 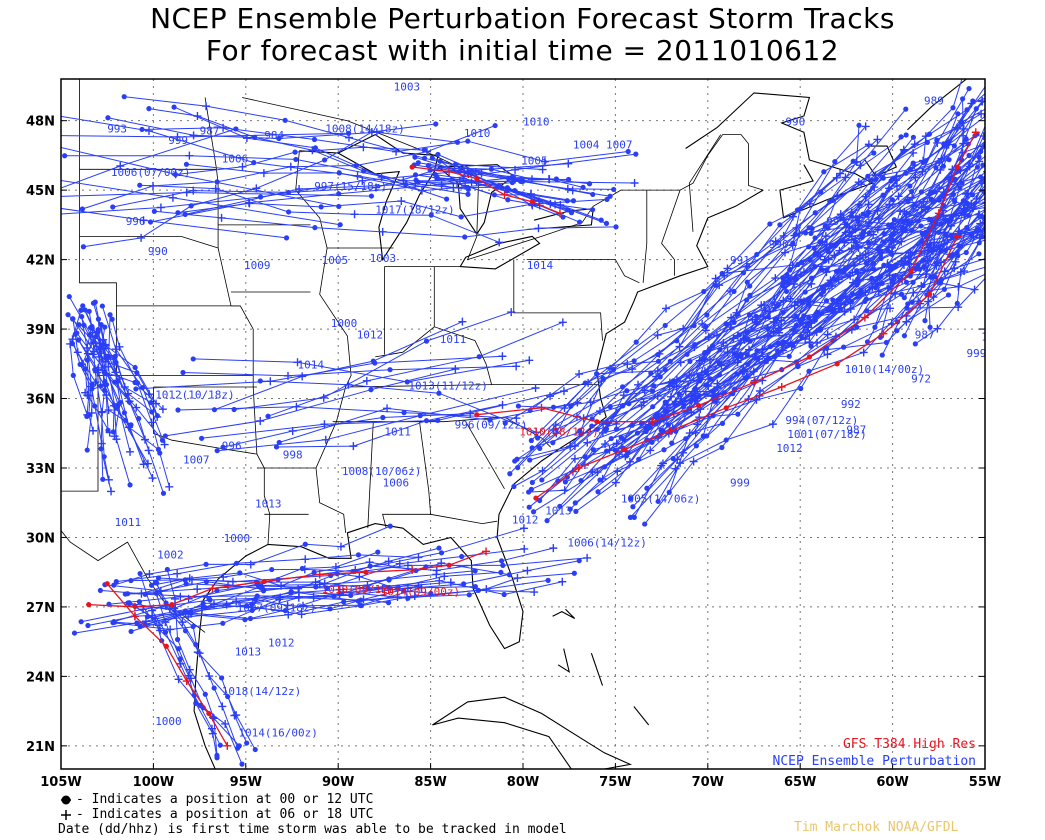 I want to click on pressure-label: 976, so click(x=880, y=242).